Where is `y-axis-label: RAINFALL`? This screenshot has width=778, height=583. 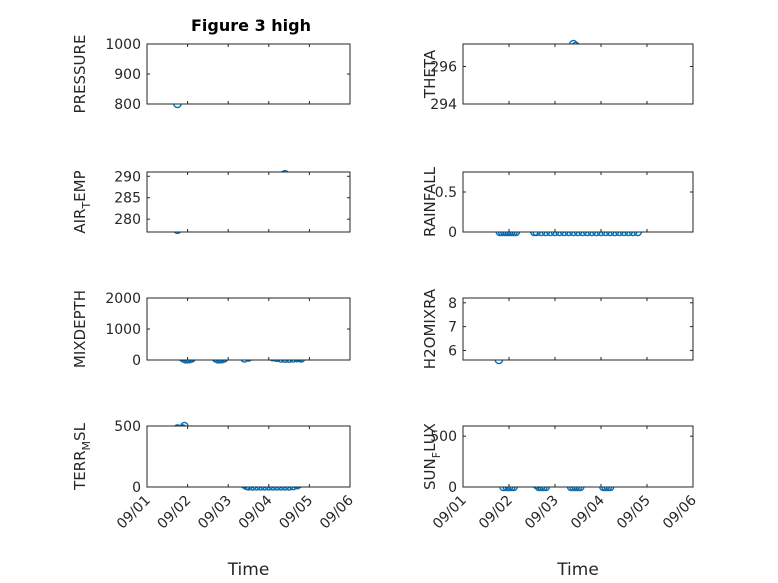 y-axis-label: RAINFALL is located at coordinates (430, 201).